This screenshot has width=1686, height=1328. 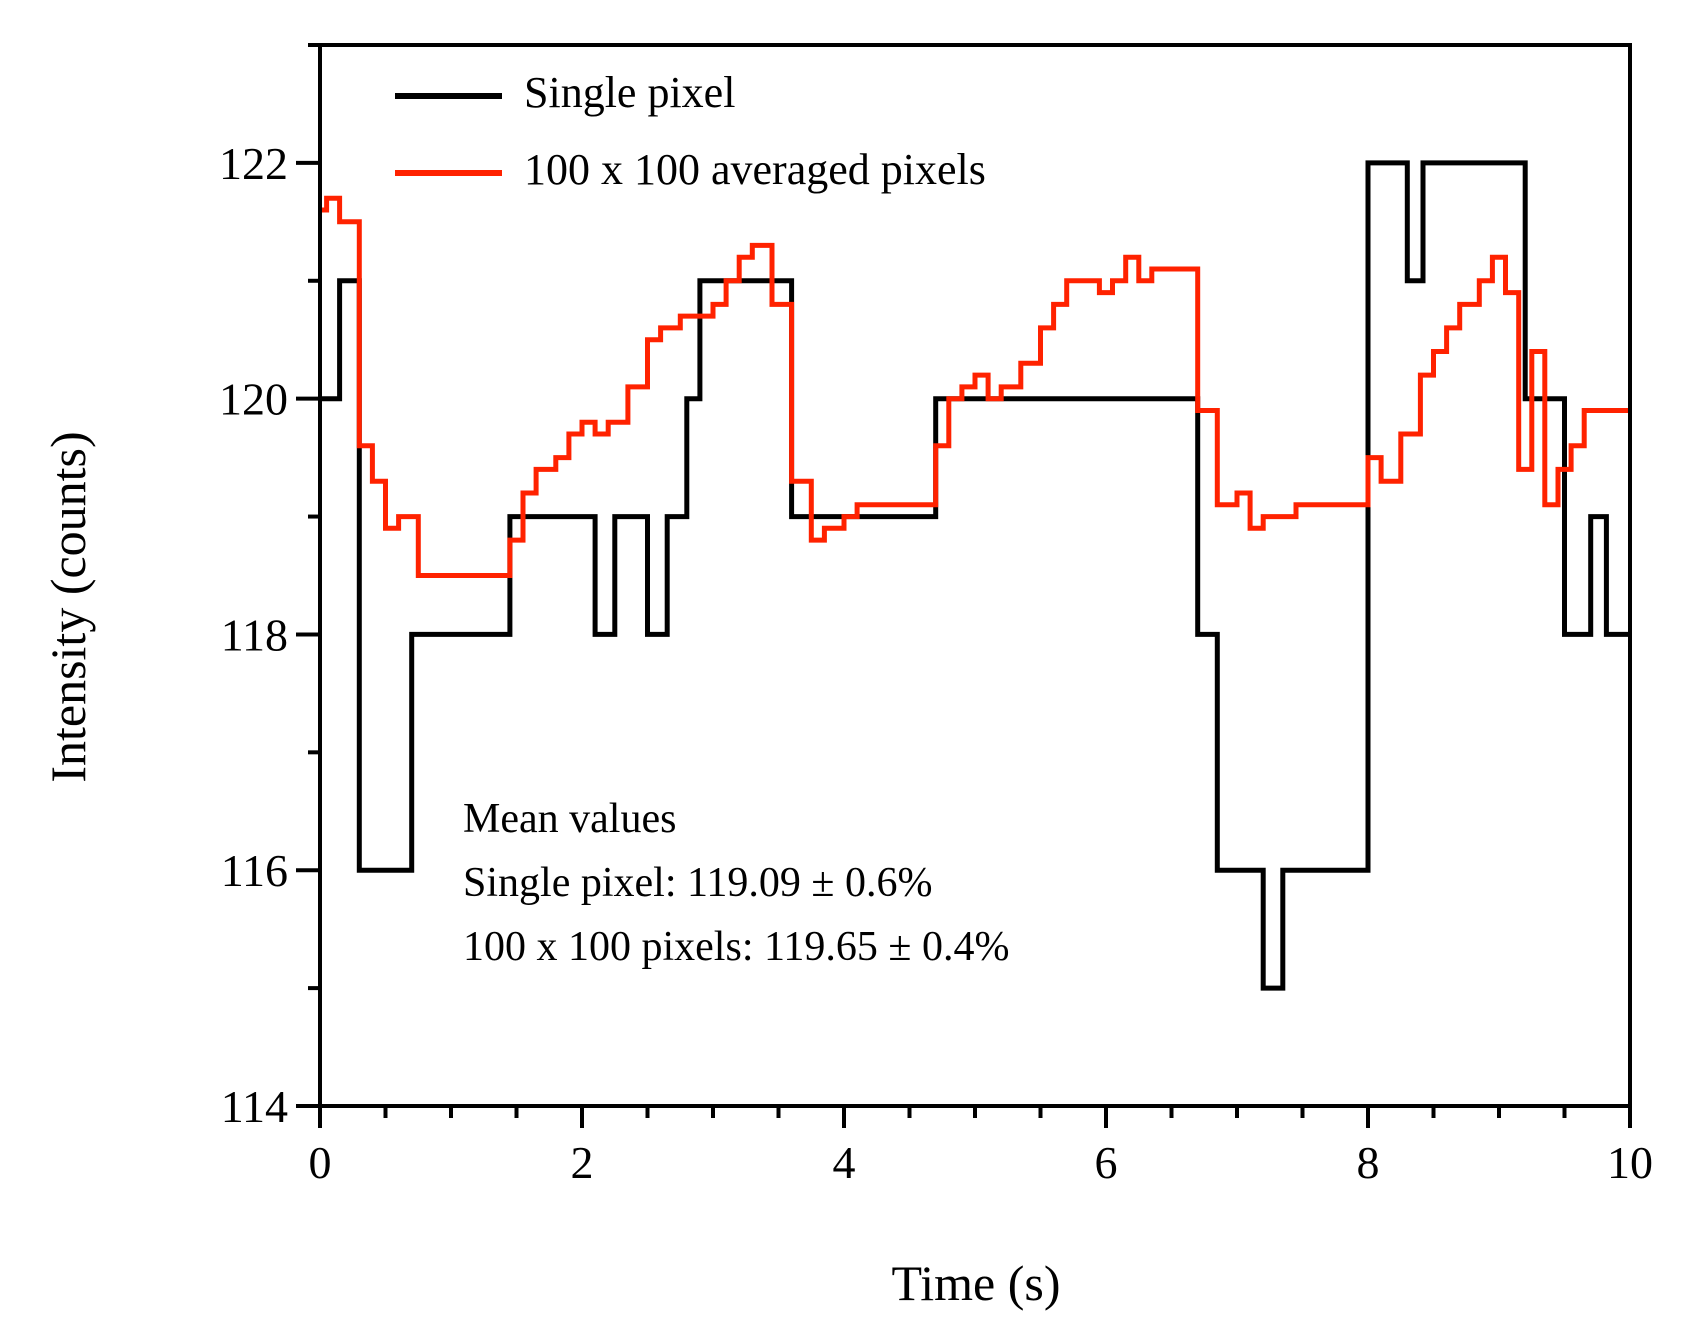 What do you see at coordinates (736, 947) in the screenshot?
I see `annotation-averaged-pixels: 100 x 100 pixels: 119.65 ± 0.4%` at bounding box center [736, 947].